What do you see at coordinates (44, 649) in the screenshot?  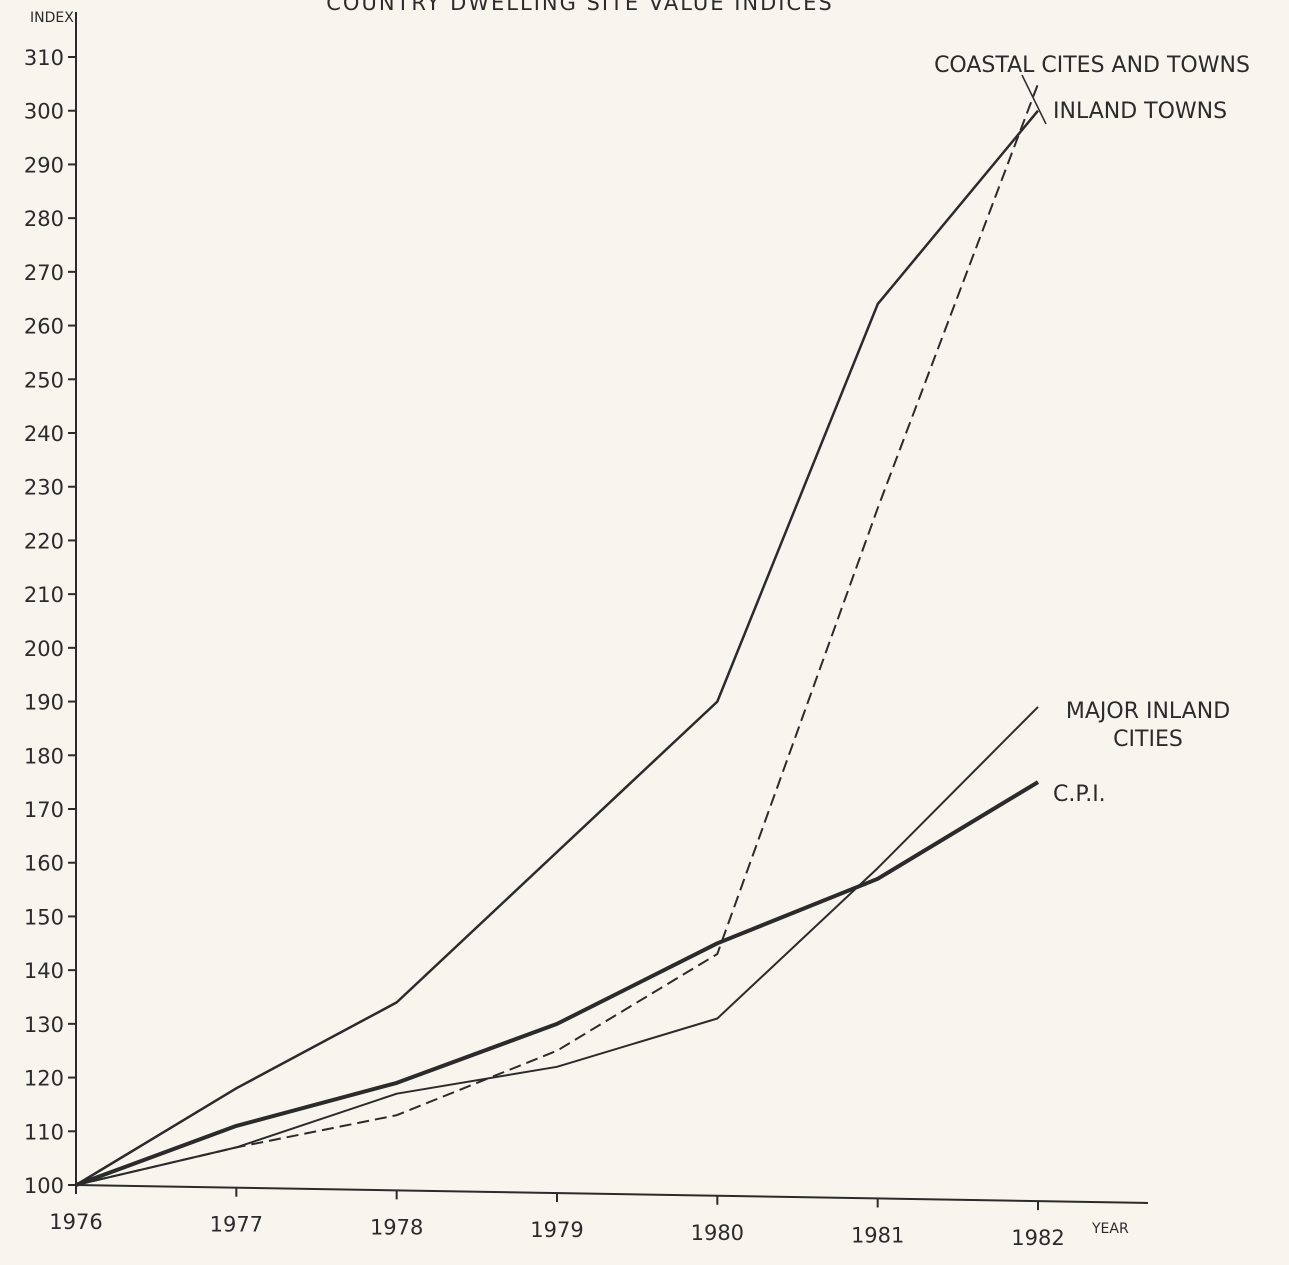 I see `y-tick-label-200: 200` at bounding box center [44, 649].